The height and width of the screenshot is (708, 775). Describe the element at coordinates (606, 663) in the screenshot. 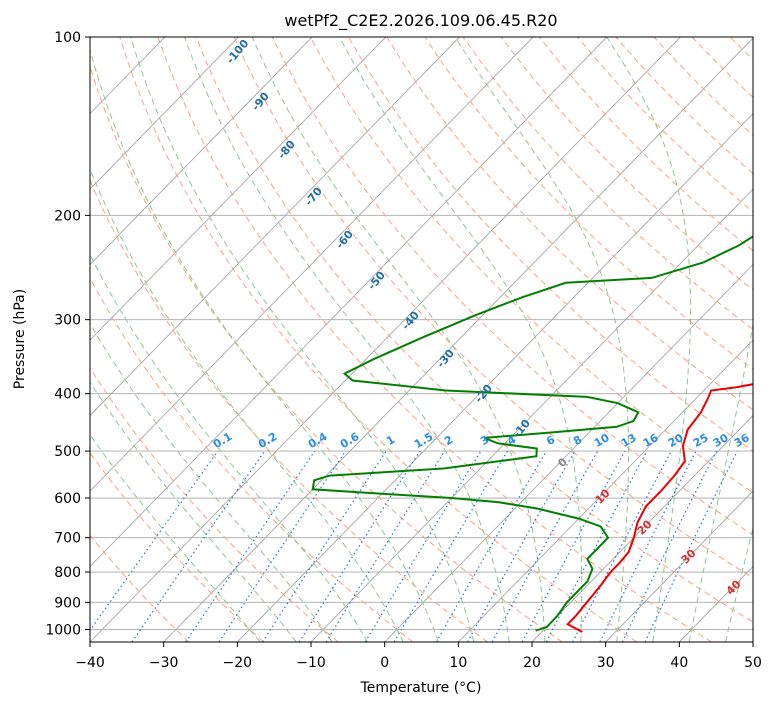

I see `x-tick-label: 30` at that location.